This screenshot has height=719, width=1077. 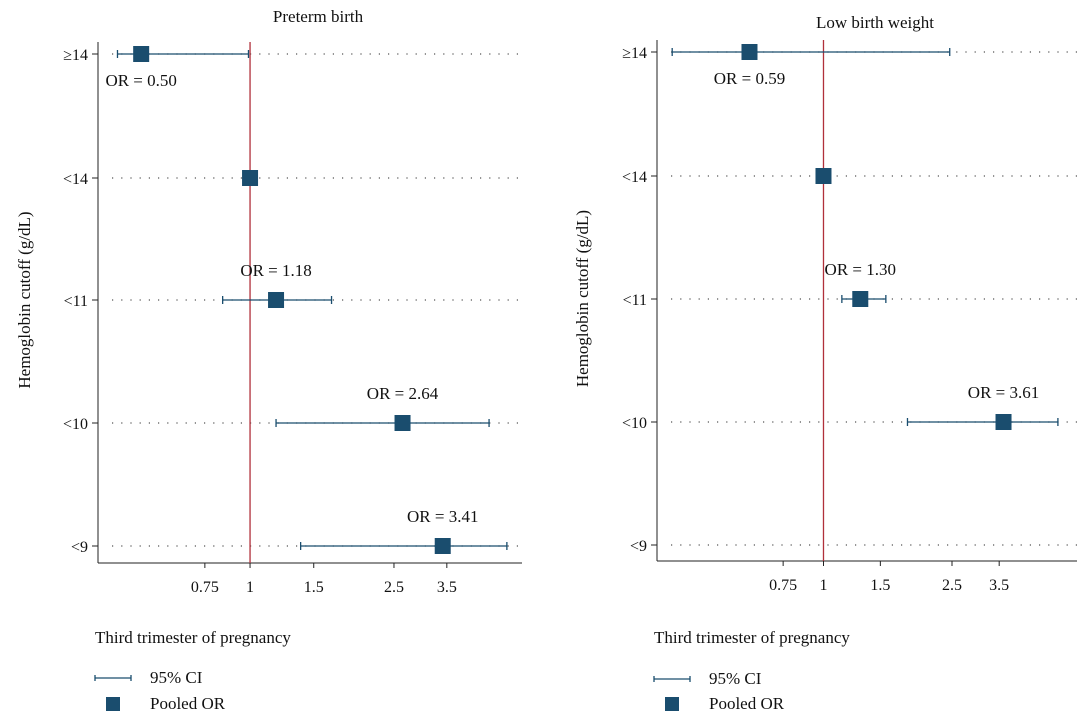 I want to click on data-label: OR = 1.30, so click(x=860, y=269).